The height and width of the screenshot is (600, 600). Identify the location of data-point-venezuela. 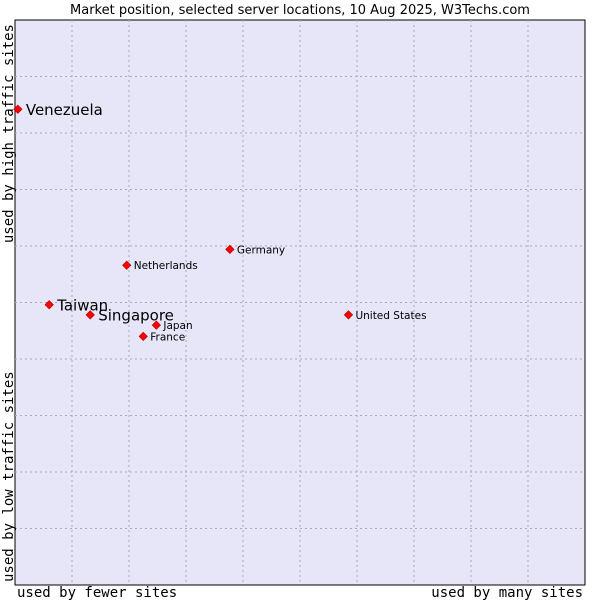
(18, 109).